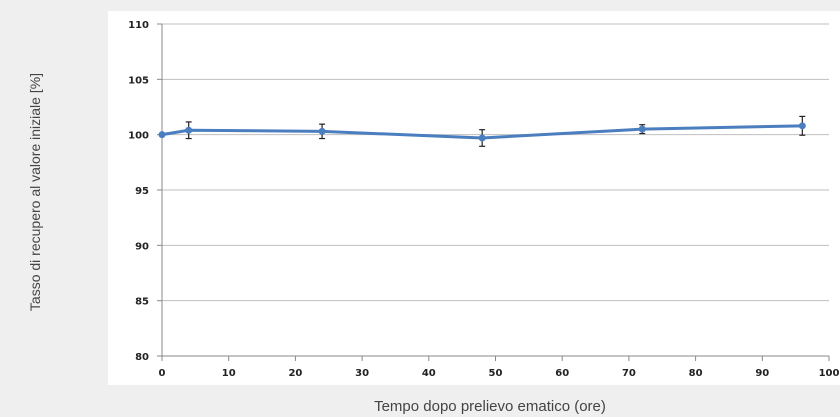 The width and height of the screenshot is (840, 417). What do you see at coordinates (162, 373) in the screenshot?
I see `x-tick-label: 0` at bounding box center [162, 373].